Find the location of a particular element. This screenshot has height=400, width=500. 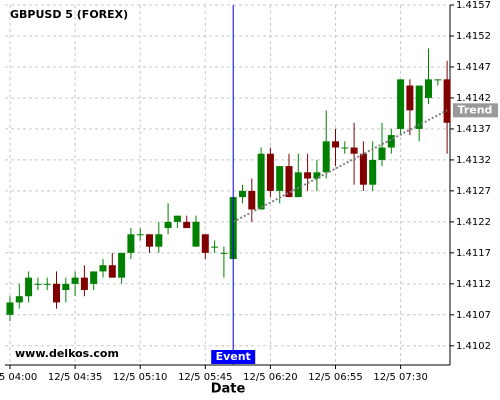

y-tick-label: 1.4142 is located at coordinates (473, 98).